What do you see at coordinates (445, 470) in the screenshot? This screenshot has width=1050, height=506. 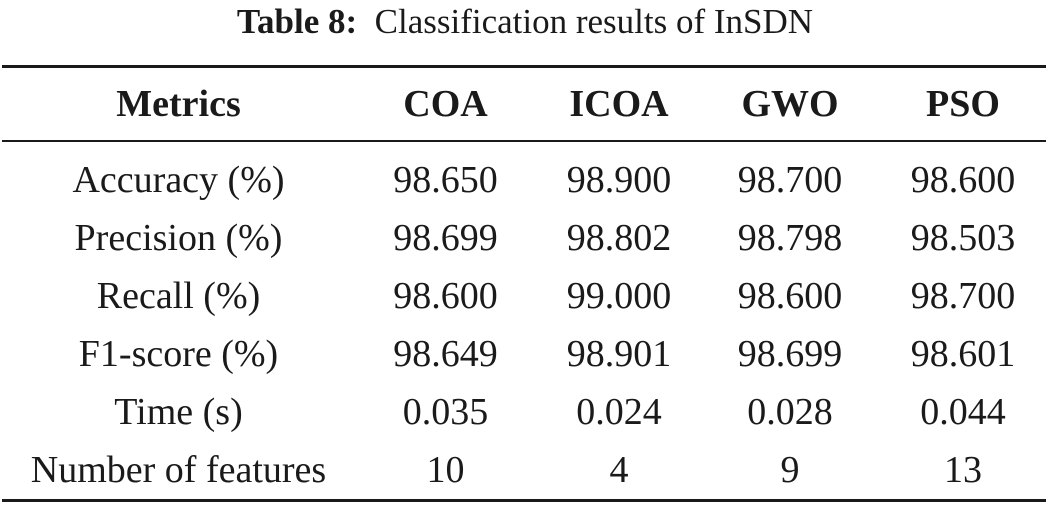 I see `table-cell: 10` at bounding box center [445, 470].